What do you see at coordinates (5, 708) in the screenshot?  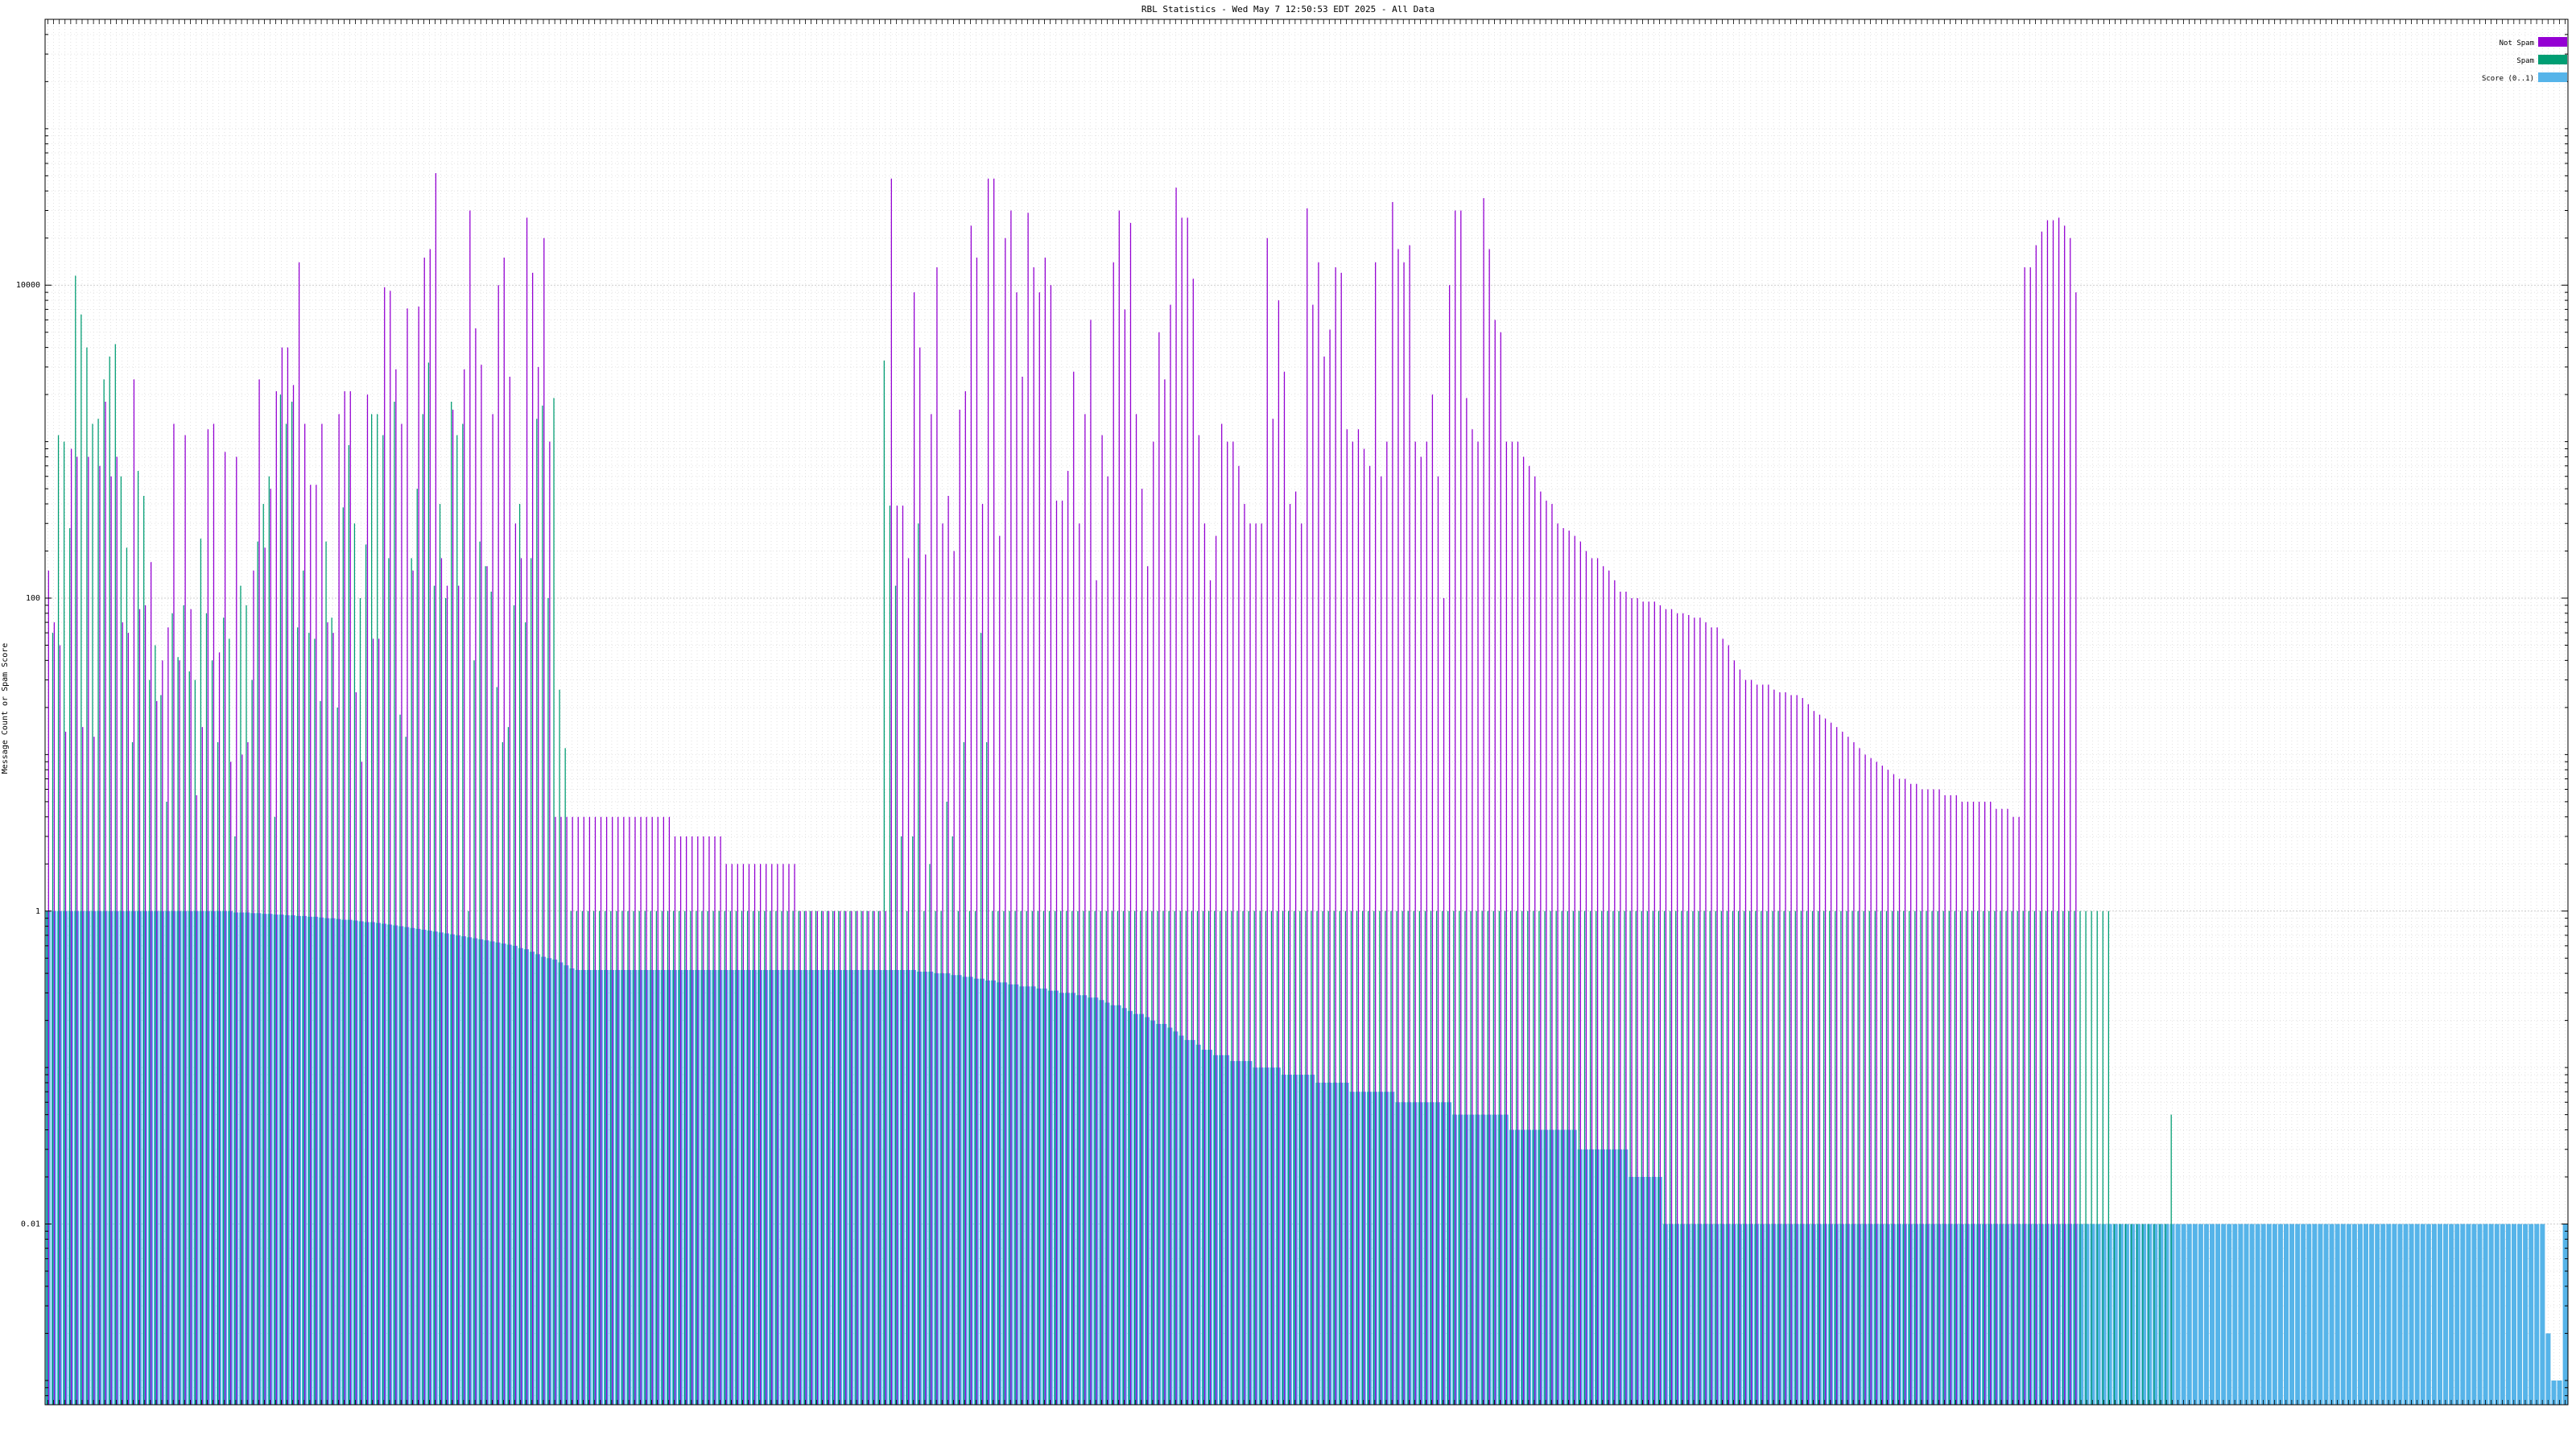 I see `y-axis-label: Message Count or Spam Score` at bounding box center [5, 708].